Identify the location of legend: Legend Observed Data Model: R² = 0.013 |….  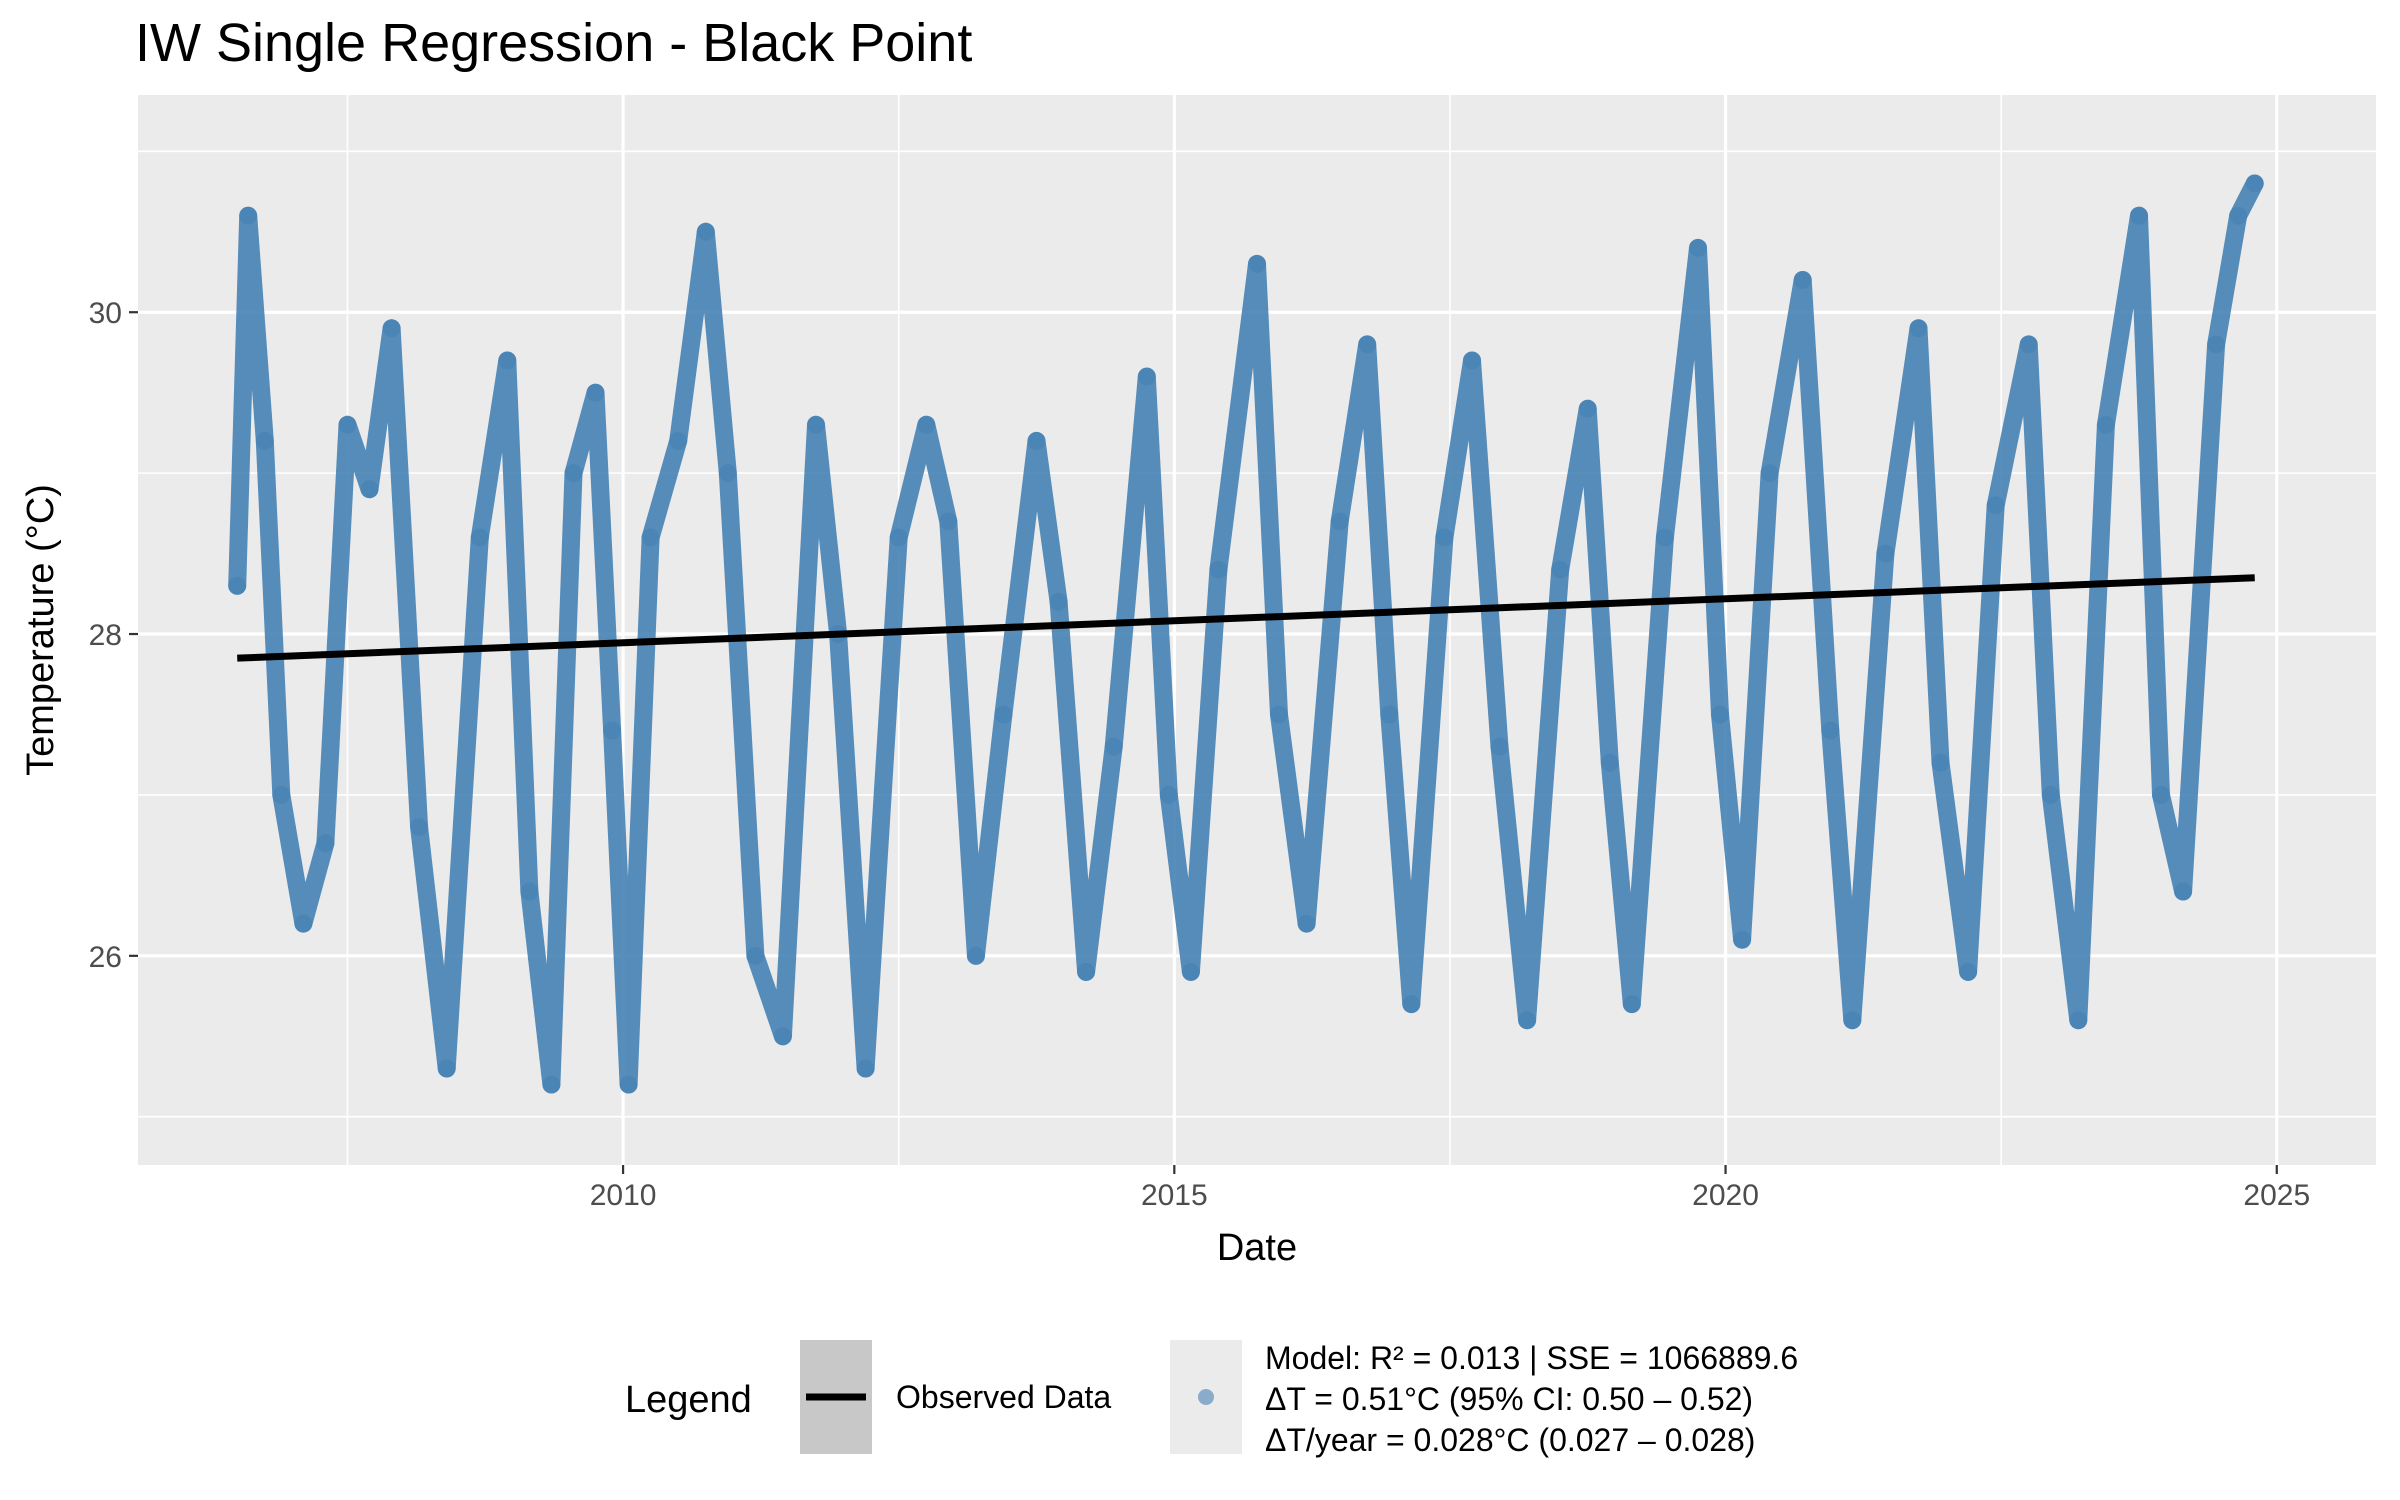
(1211, 1399).